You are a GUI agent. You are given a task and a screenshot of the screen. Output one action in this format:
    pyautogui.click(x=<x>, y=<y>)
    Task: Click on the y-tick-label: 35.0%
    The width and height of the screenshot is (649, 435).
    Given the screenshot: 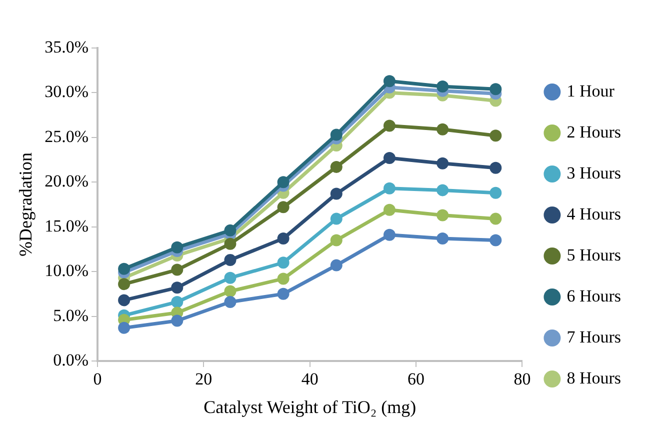 What is the action you would take?
    pyautogui.click(x=66, y=46)
    